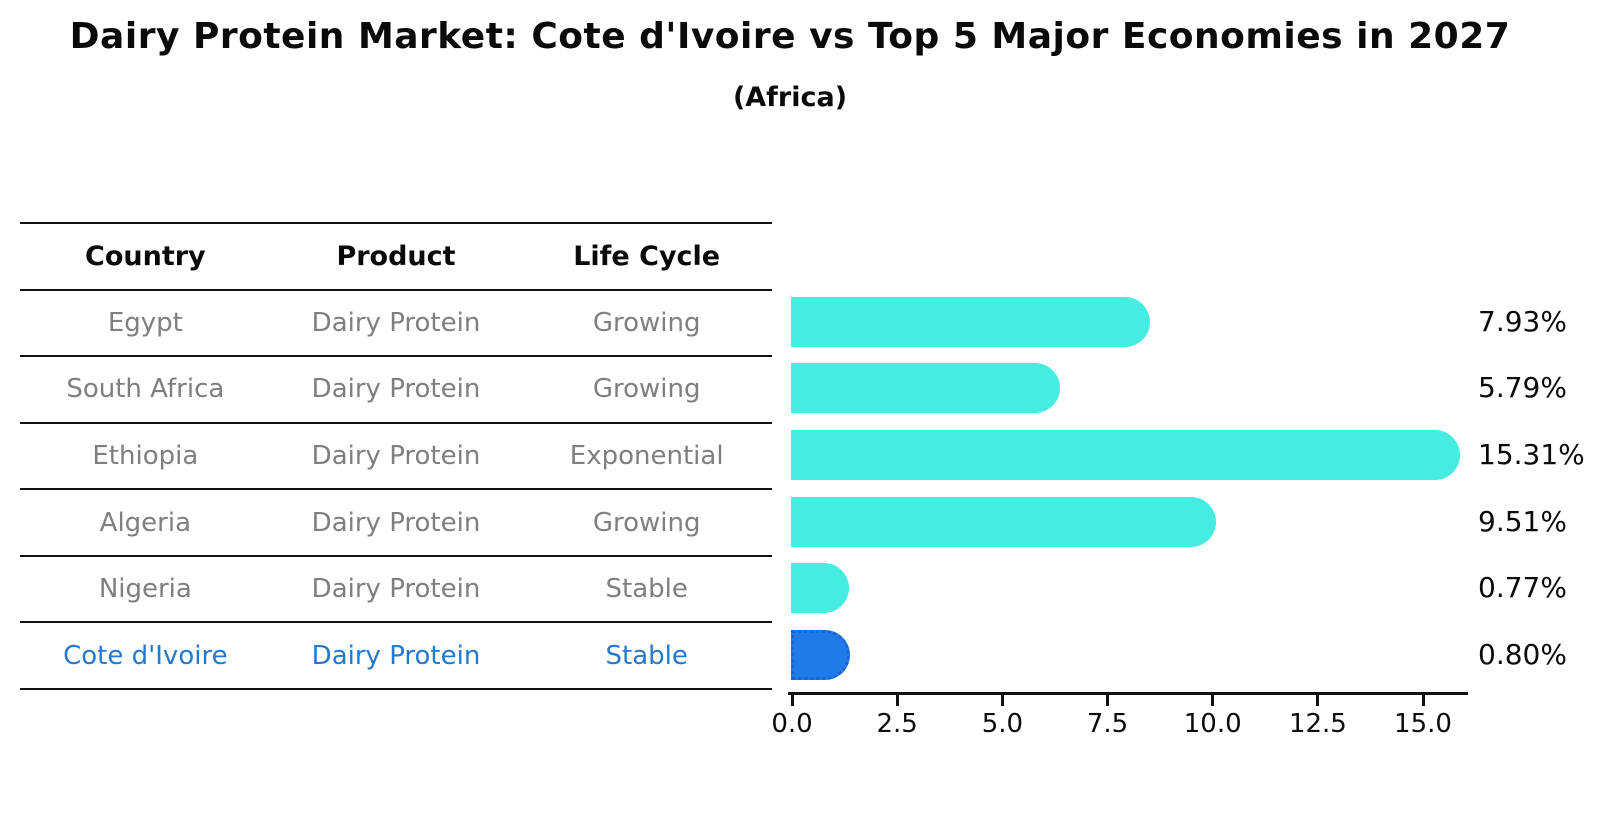 The height and width of the screenshot is (823, 1604). I want to click on x-axis-tick-label: 2.5, so click(897, 724).